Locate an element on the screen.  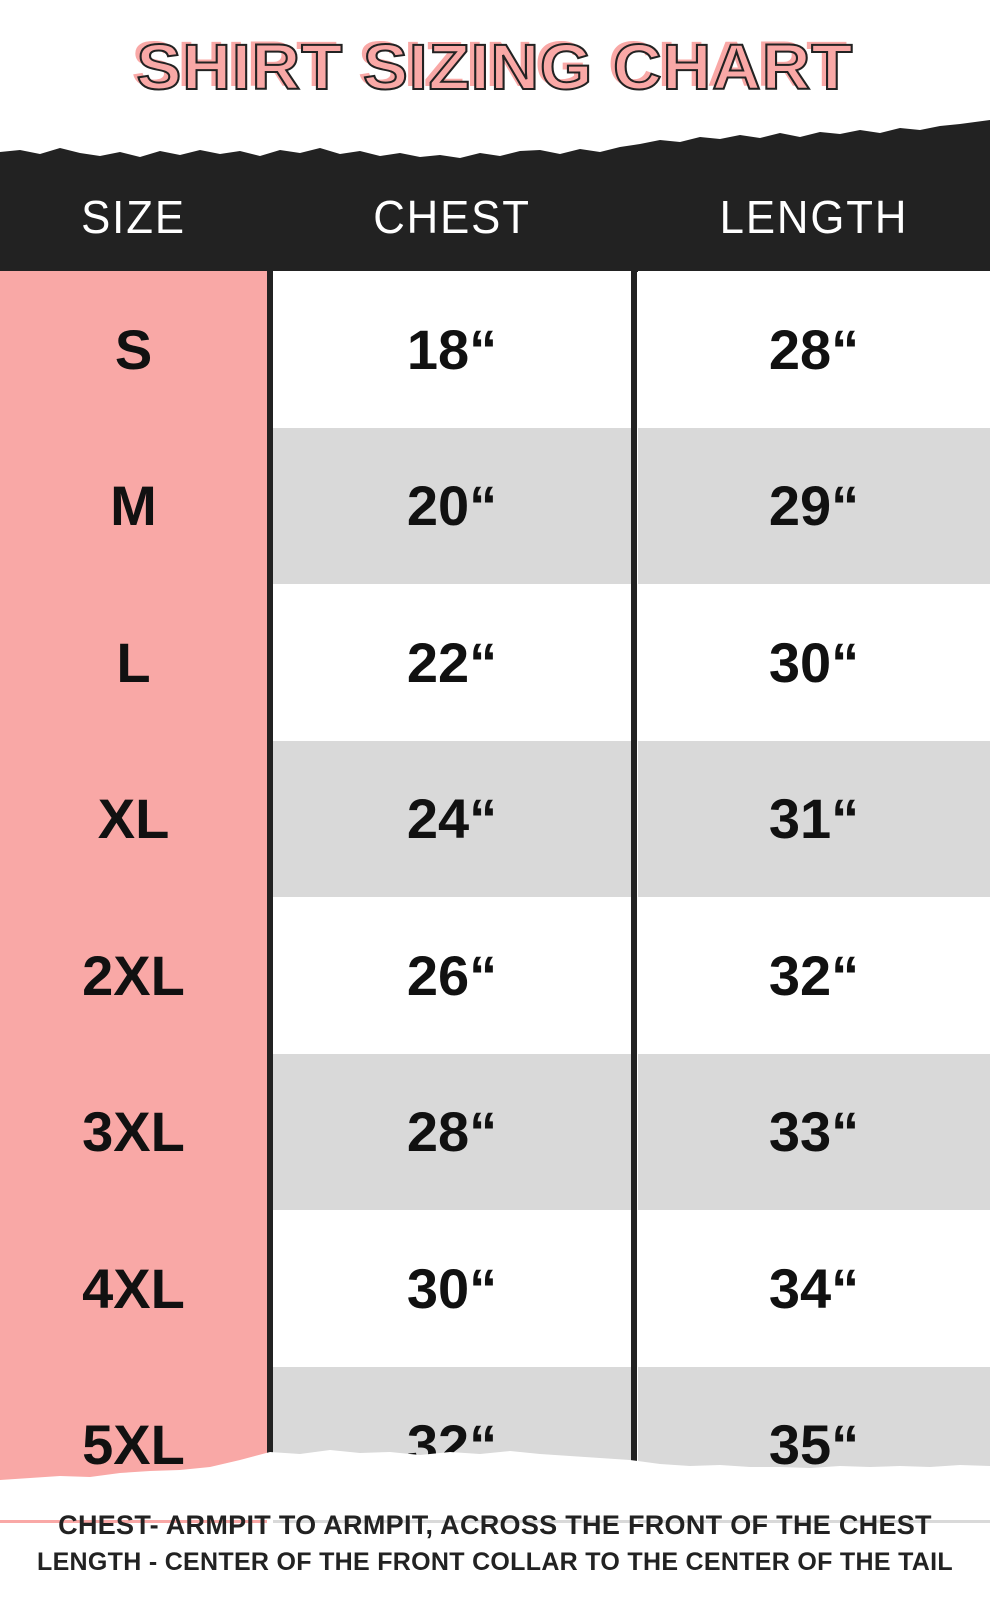
size-cell: S is located at coordinates (133, 349).